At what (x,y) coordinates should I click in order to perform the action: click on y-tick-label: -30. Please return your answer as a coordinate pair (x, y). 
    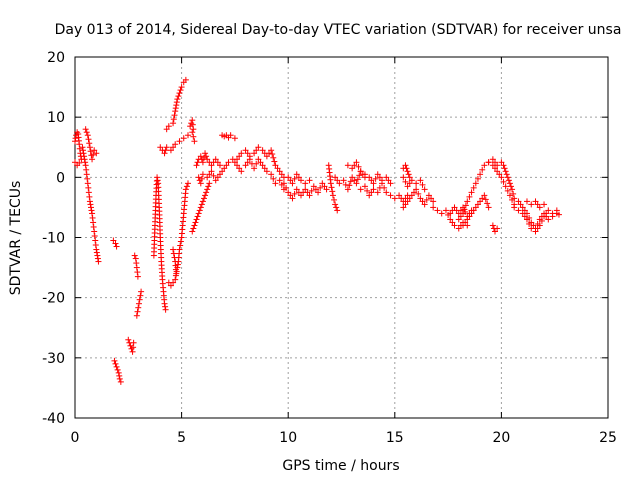
    Looking at the image, I should click on (53, 359).